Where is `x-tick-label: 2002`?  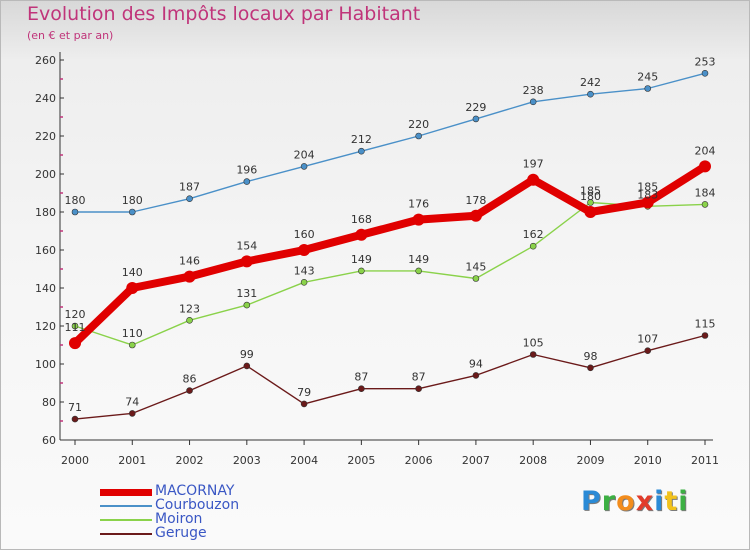
x-tick-label: 2002 is located at coordinates (190, 460).